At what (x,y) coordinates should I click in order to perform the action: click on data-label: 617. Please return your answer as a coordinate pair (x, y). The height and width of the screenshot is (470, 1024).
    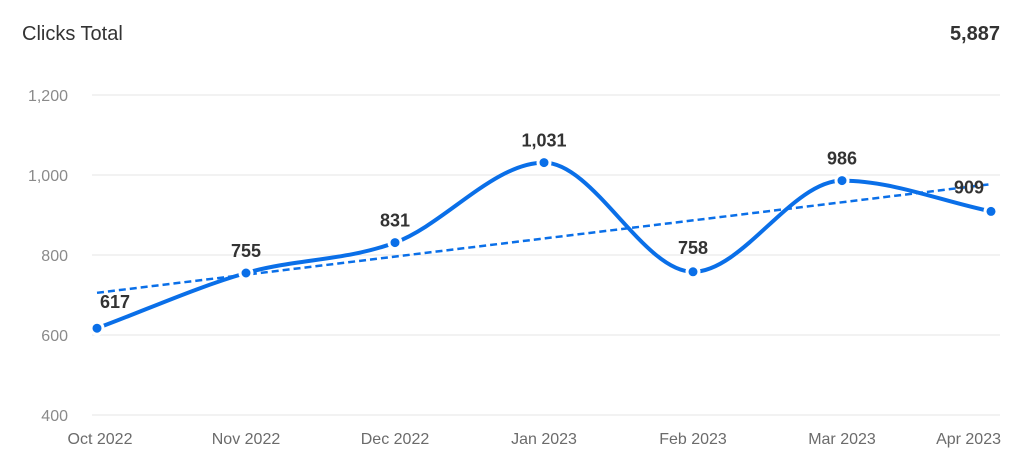
    Looking at the image, I should click on (115, 302).